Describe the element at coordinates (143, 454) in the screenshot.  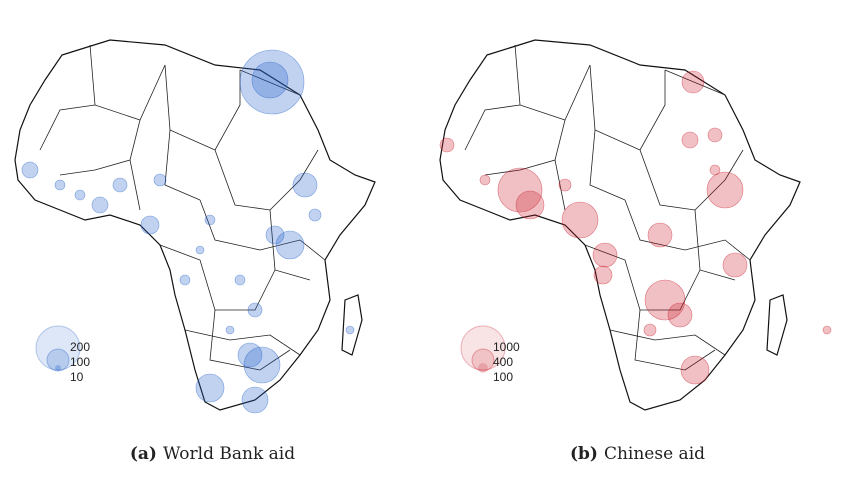
I see `caption-letter: (a)` at that location.